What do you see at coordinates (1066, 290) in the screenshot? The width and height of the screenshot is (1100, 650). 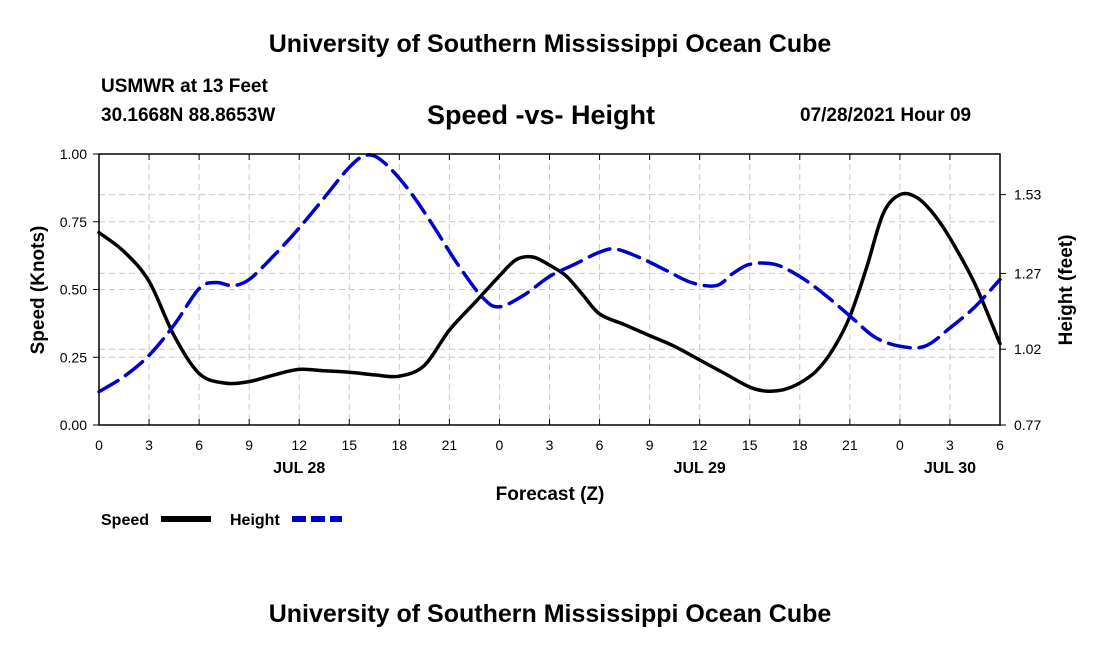 I see `y2-axis-label: Height (feet)` at bounding box center [1066, 290].